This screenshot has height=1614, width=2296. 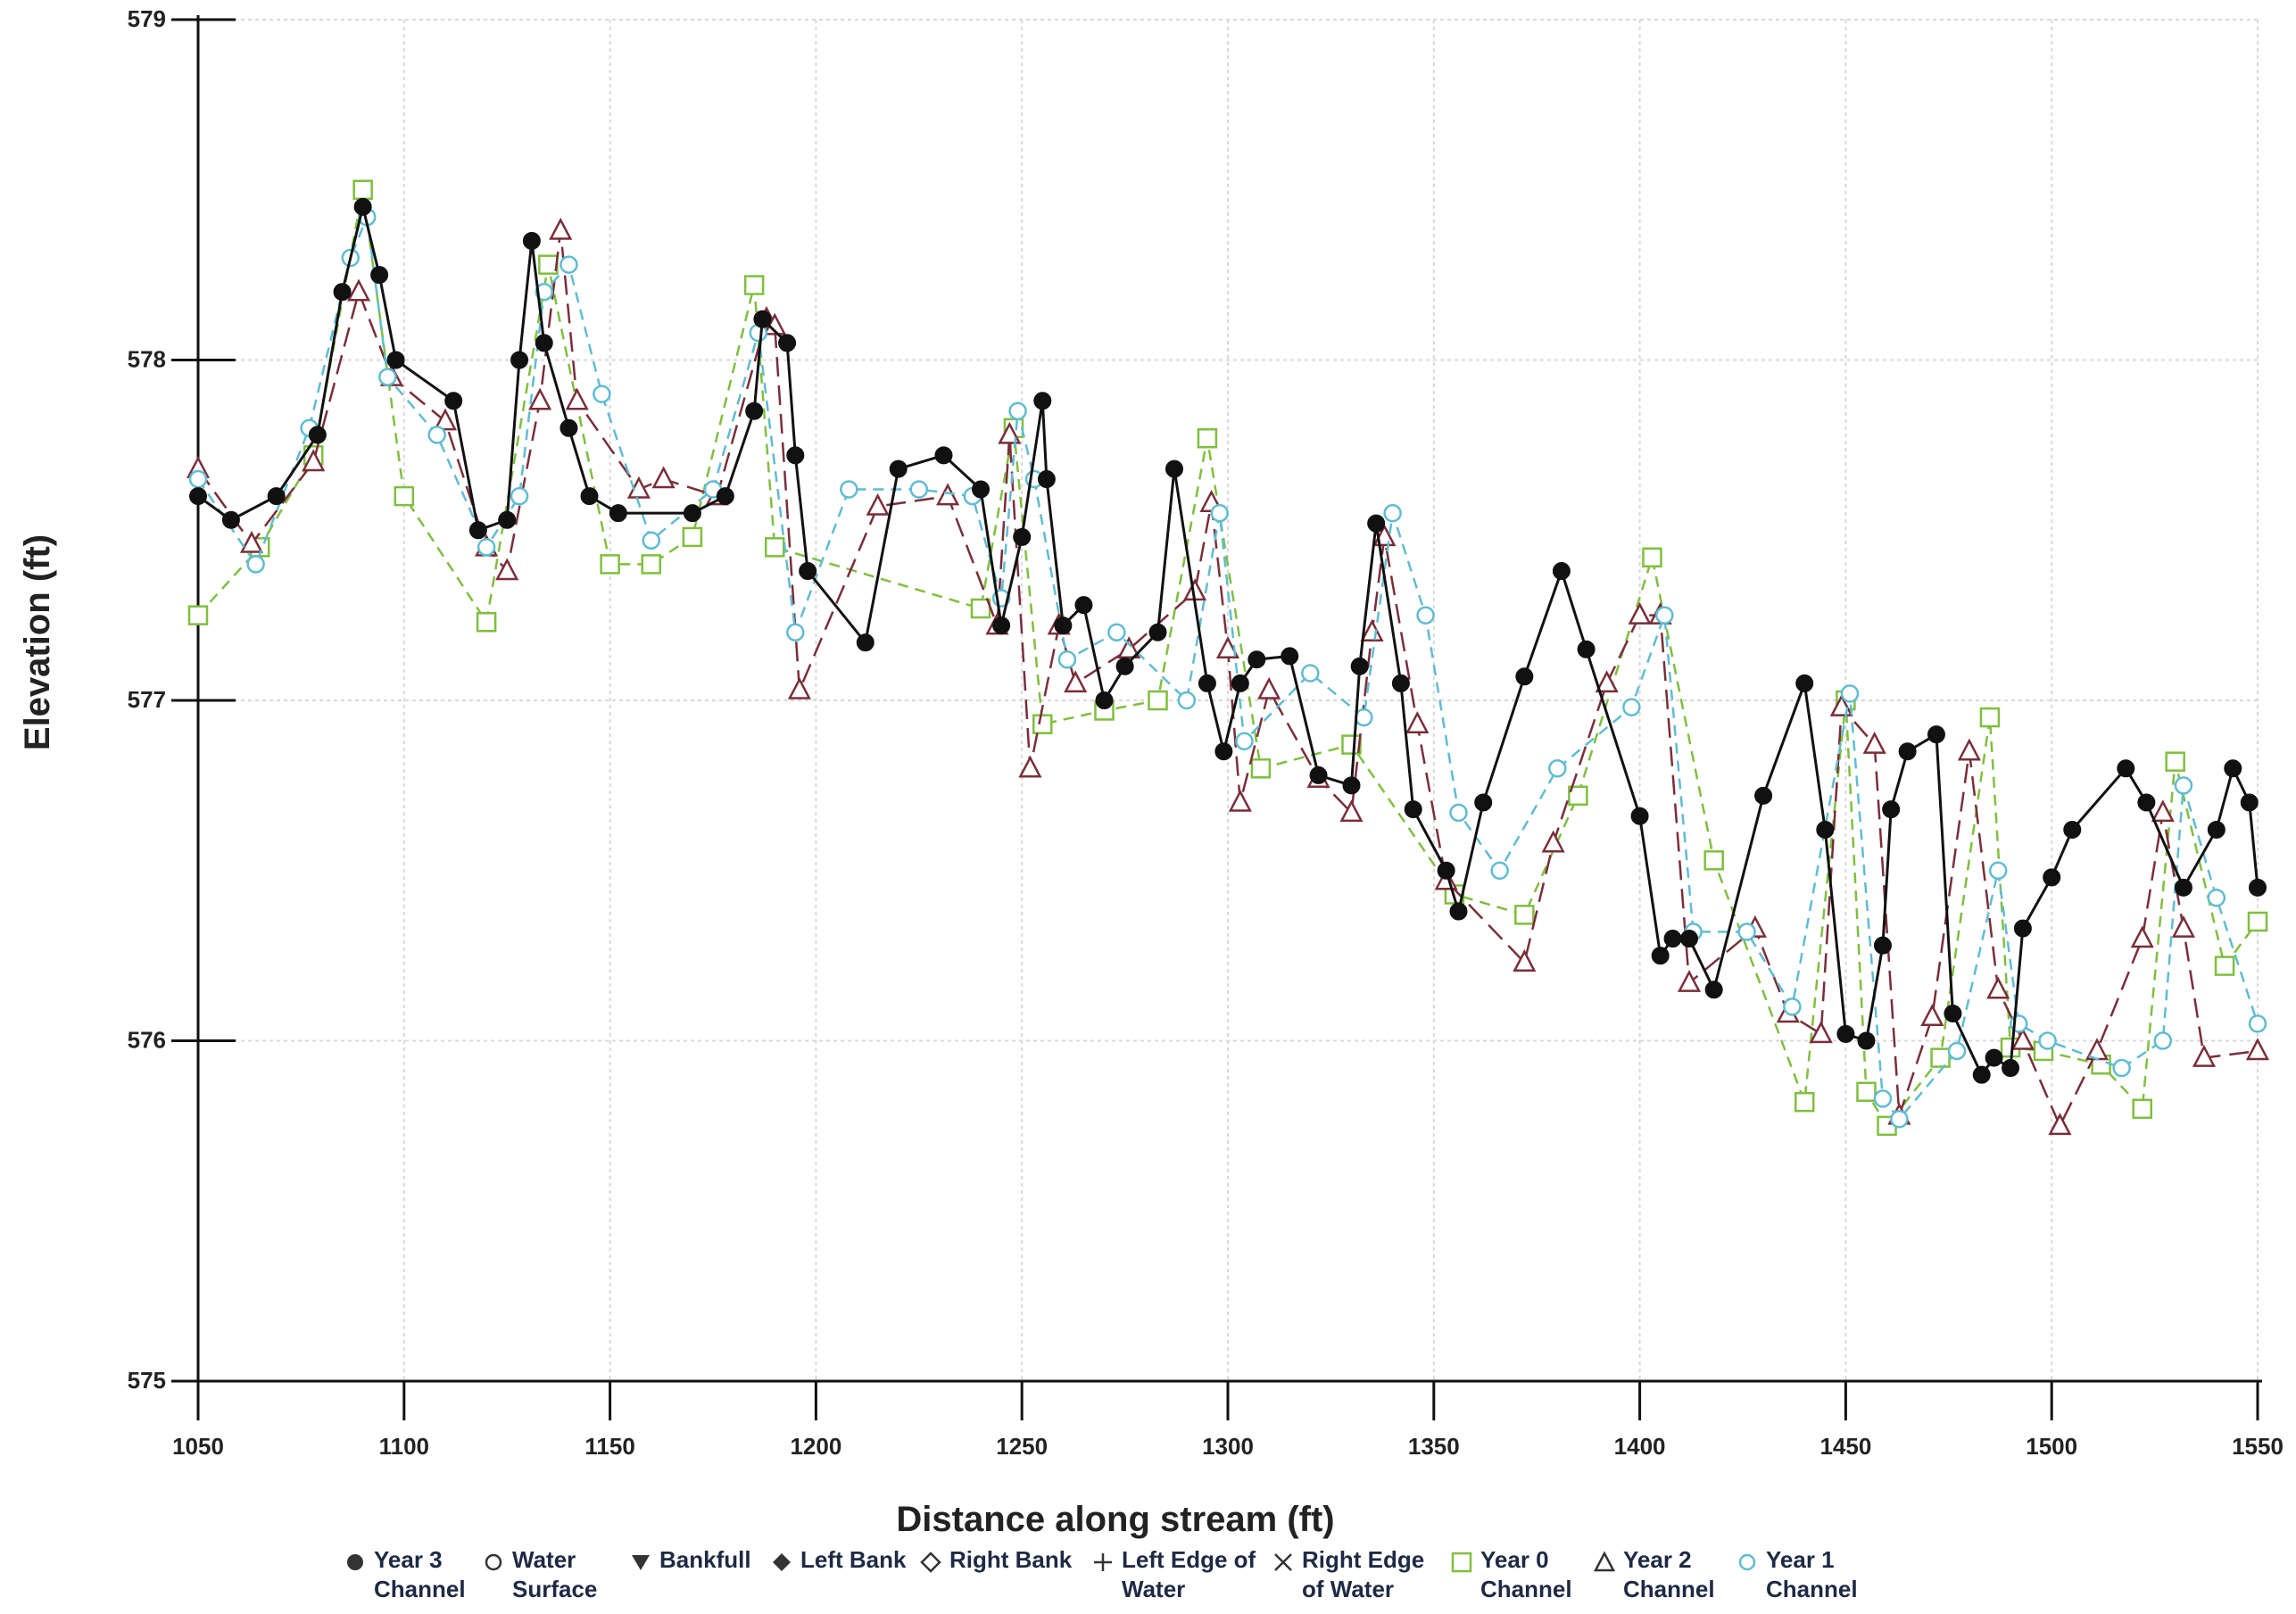 What do you see at coordinates (37, 642) in the screenshot?
I see `y-axis-title: Elevation (ft)` at bounding box center [37, 642].